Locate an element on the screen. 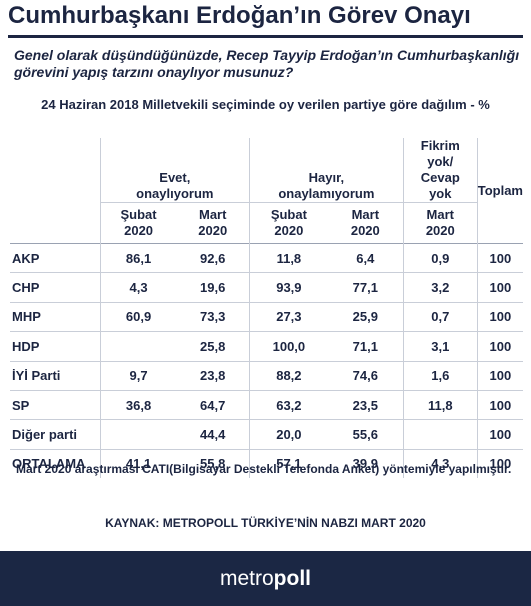  approve-feb-value: 86,1 is located at coordinates (138, 257).